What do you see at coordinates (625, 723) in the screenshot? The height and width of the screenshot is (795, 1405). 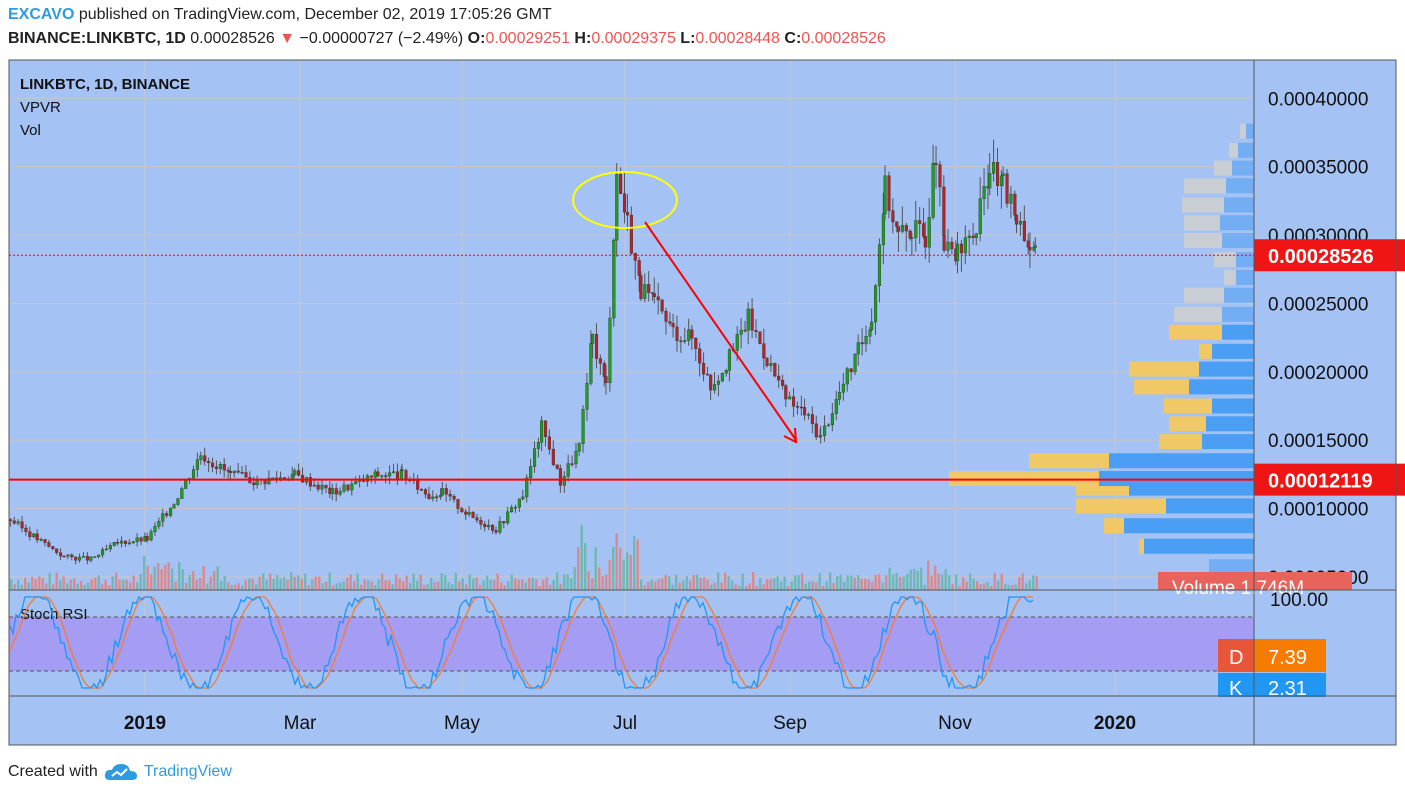 I see `time-axis-tick: Jul` at bounding box center [625, 723].